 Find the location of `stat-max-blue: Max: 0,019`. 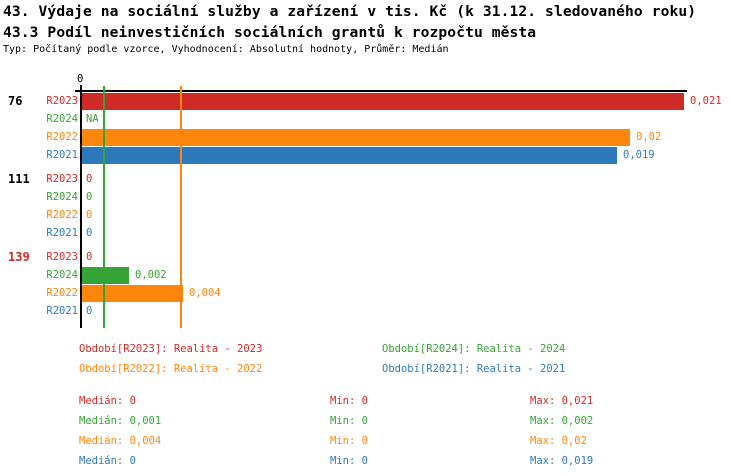

stat-max-blue: Max: 0,019 is located at coordinates (562, 461).